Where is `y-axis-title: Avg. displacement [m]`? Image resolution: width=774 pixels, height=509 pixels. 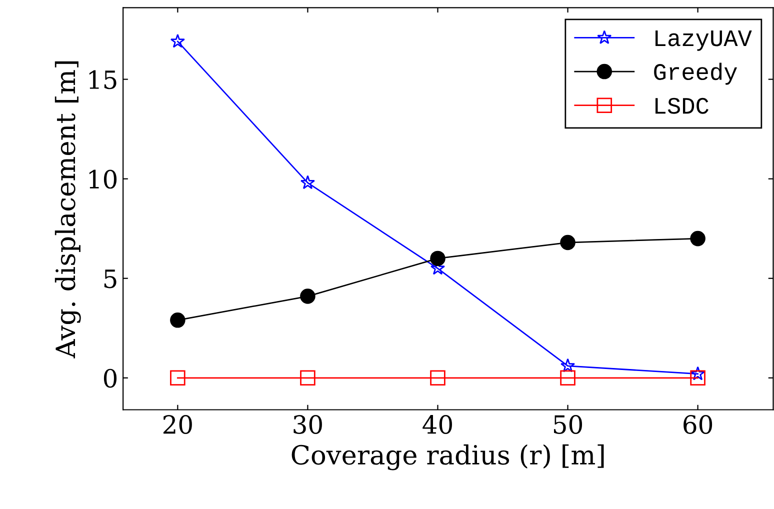
y-axis-title: Avg. displacement [m] is located at coordinates (67, 209).